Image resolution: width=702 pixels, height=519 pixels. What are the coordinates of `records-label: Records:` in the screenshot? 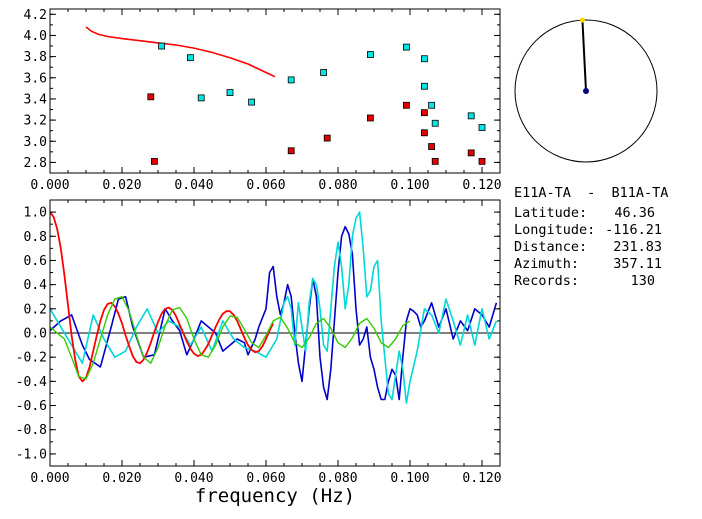 It's located at (546, 281).